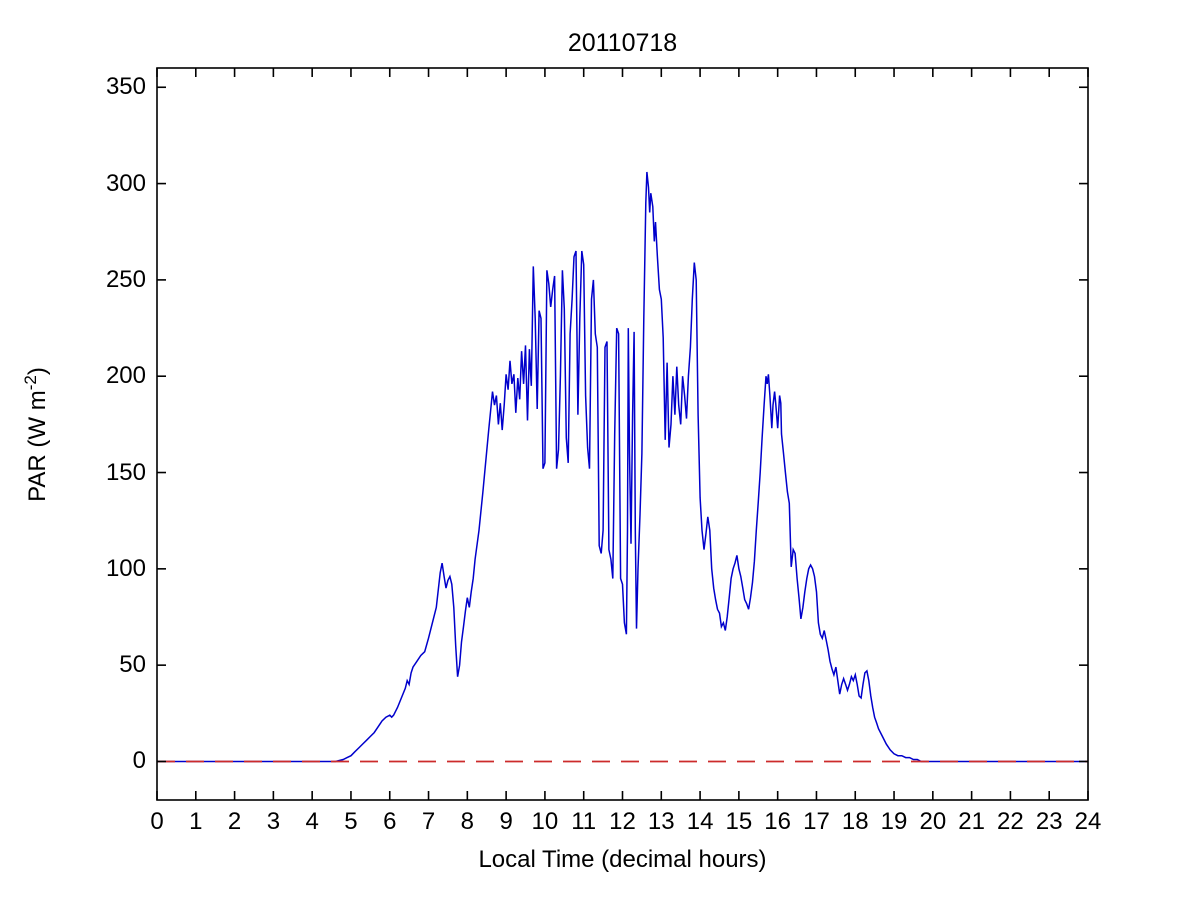 The height and width of the screenshot is (900, 1201). What do you see at coordinates (622, 43) in the screenshot?
I see `chart-title: 20110718` at bounding box center [622, 43].